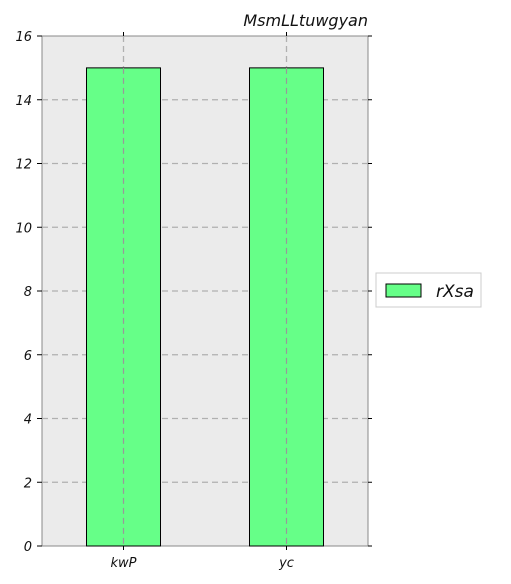 The width and height of the screenshot is (511, 584). I want to click on y-tick-label: 4, so click(28, 420).